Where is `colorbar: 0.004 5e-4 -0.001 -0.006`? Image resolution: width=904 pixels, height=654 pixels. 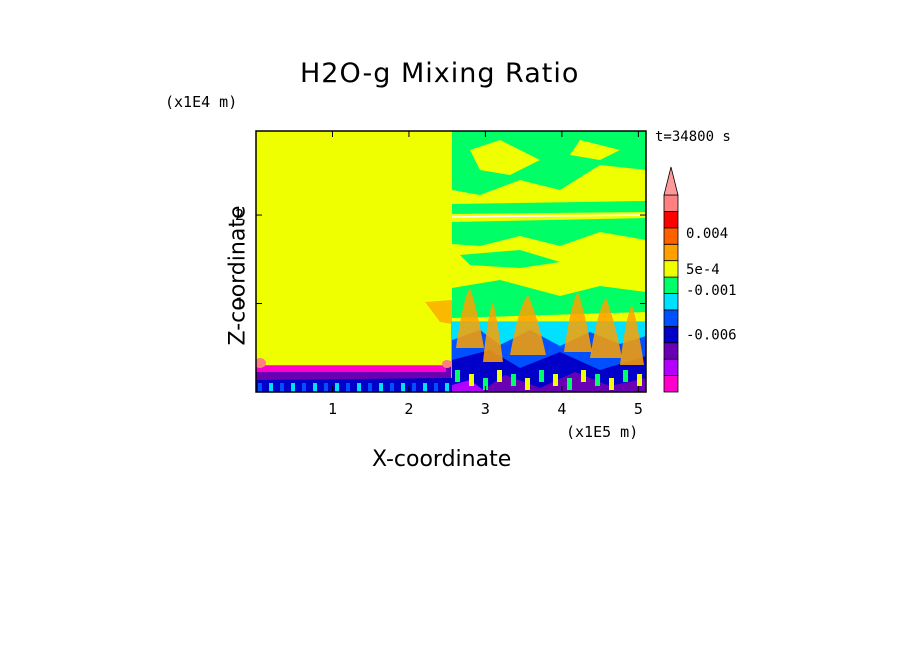 colorbar: 0.004 5e-4 -0.001 -0.006 is located at coordinates (700, 279).